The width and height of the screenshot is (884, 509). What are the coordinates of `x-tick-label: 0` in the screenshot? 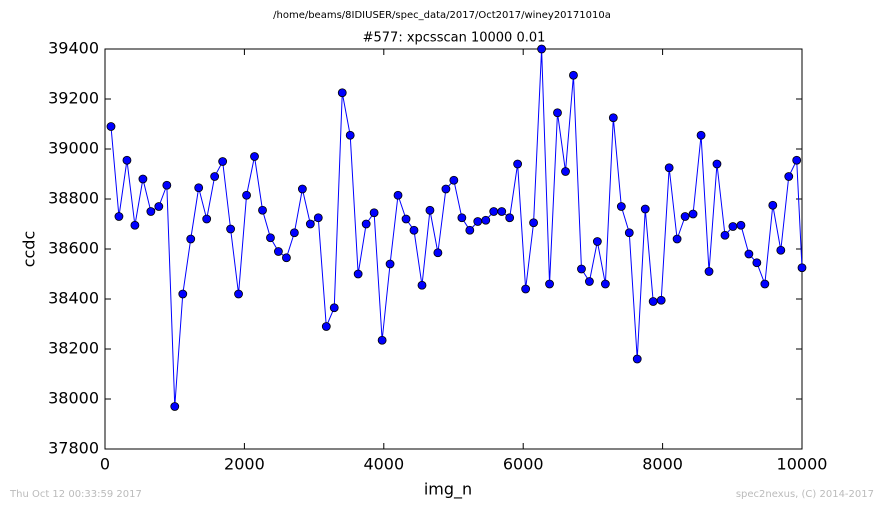 It's located at (105, 464).